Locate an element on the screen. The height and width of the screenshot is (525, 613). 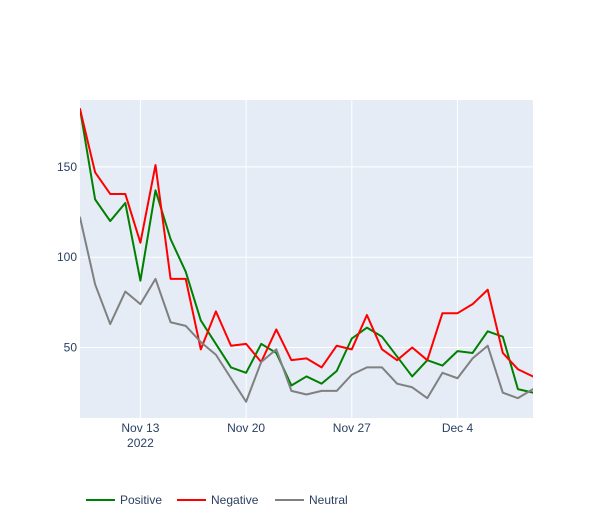
legend: Positive Negative Neutral is located at coordinates (217, 500).